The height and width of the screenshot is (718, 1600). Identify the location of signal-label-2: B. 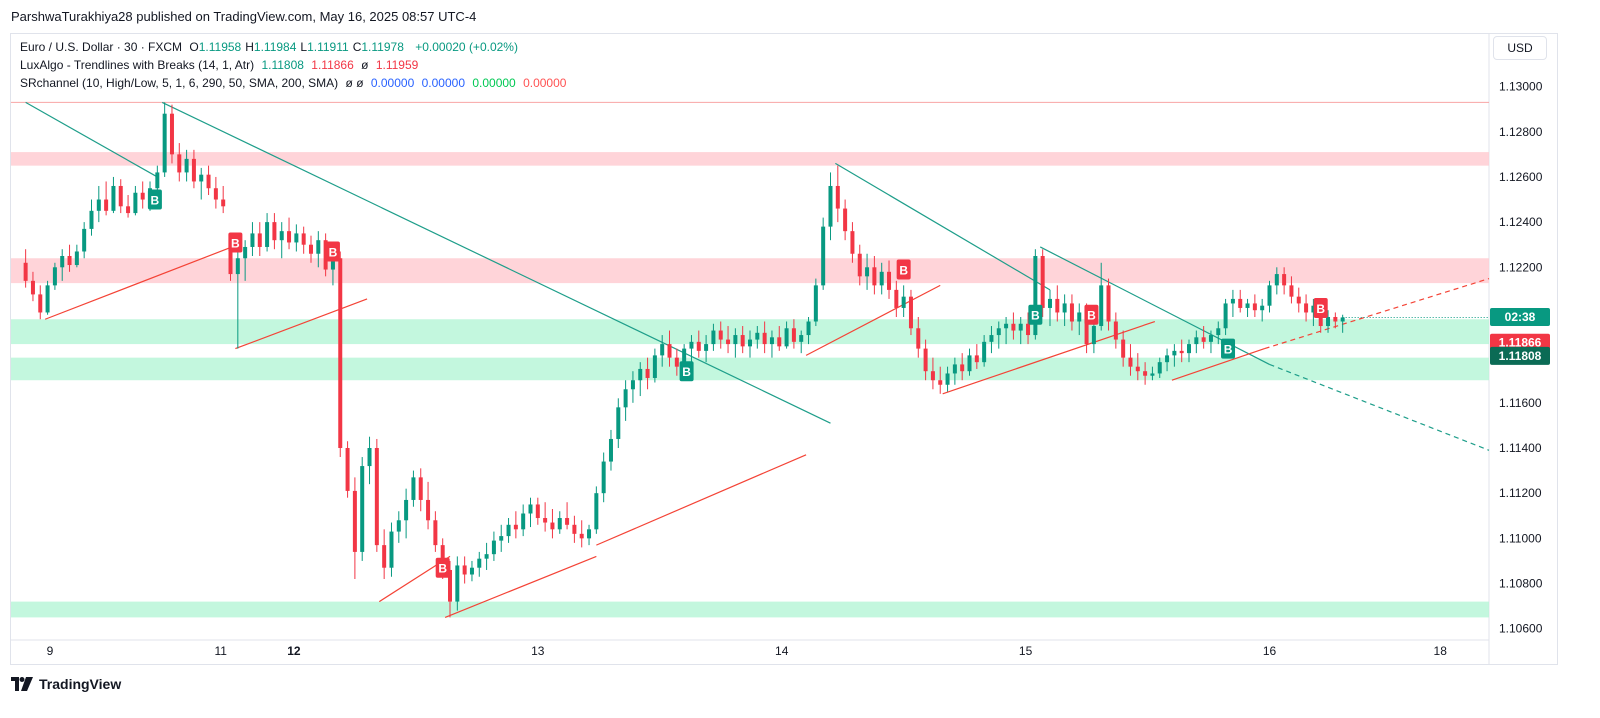
(333, 252).